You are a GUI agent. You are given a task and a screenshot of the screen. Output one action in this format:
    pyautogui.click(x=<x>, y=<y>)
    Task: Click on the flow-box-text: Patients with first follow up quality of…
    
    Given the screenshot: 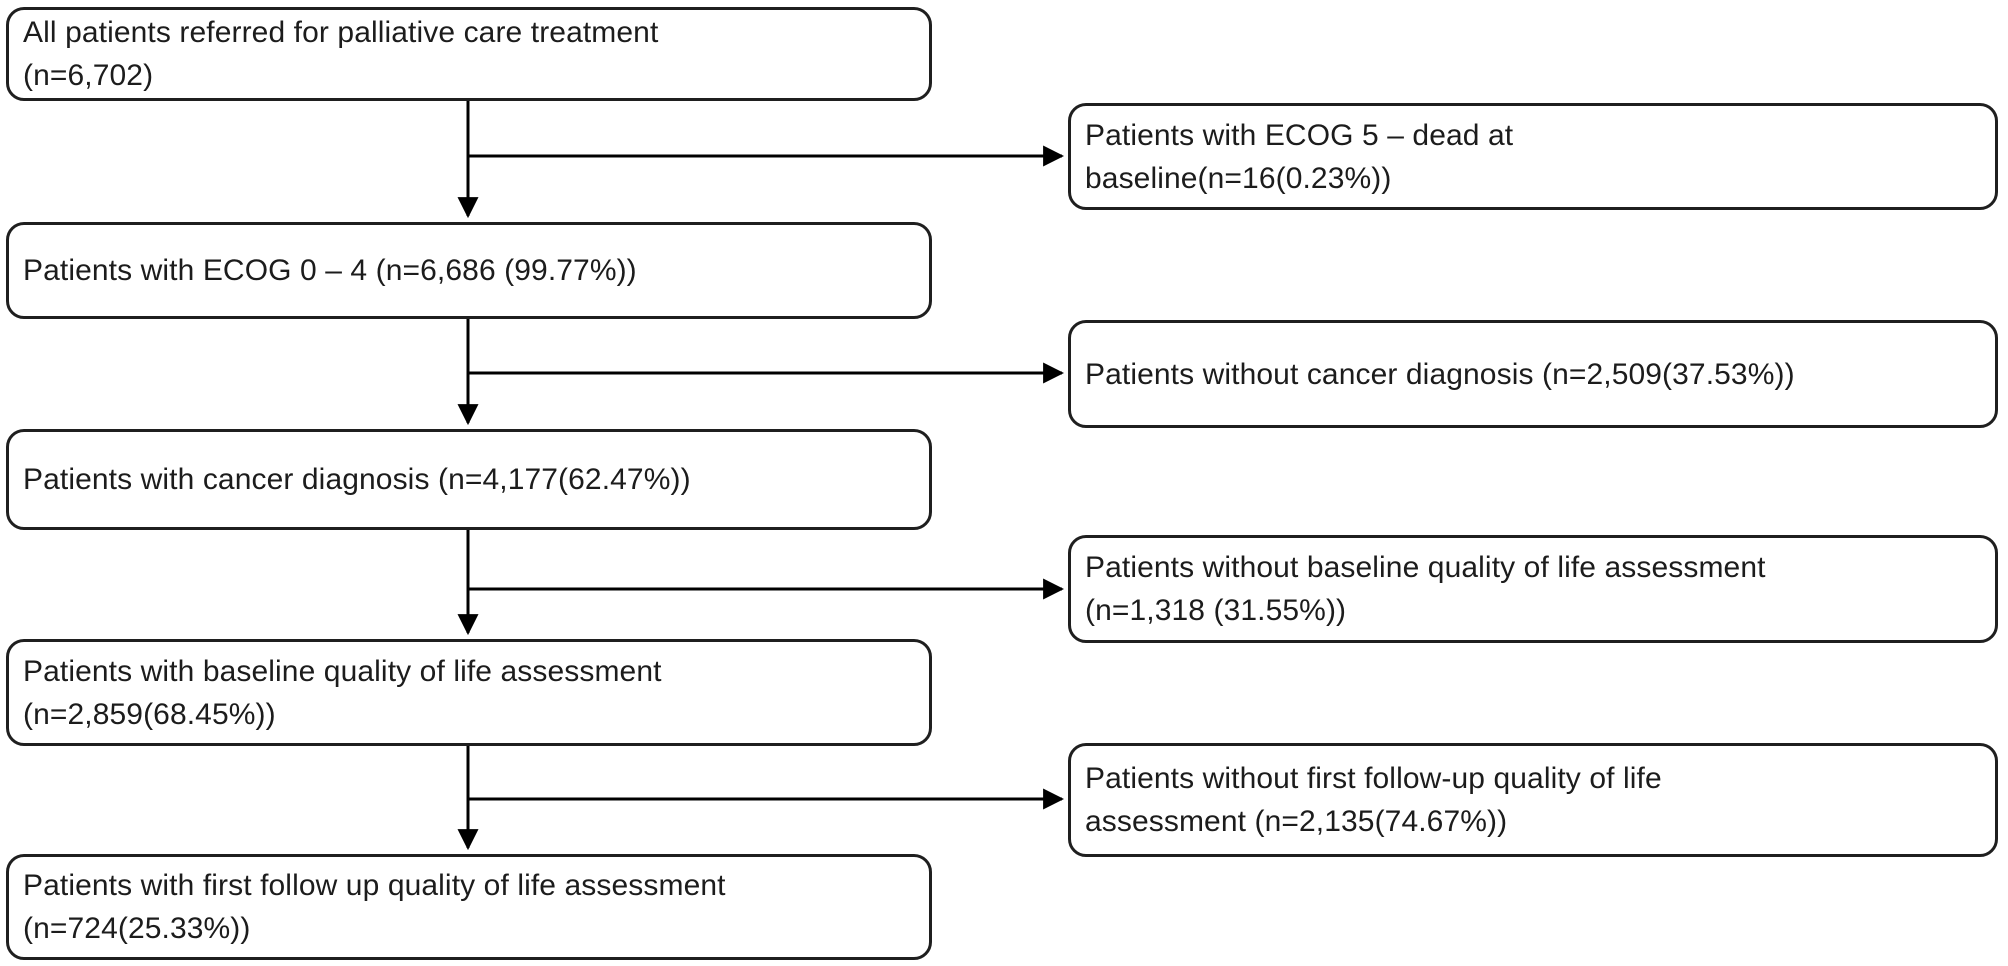 What is the action you would take?
    pyautogui.click(x=374, y=885)
    